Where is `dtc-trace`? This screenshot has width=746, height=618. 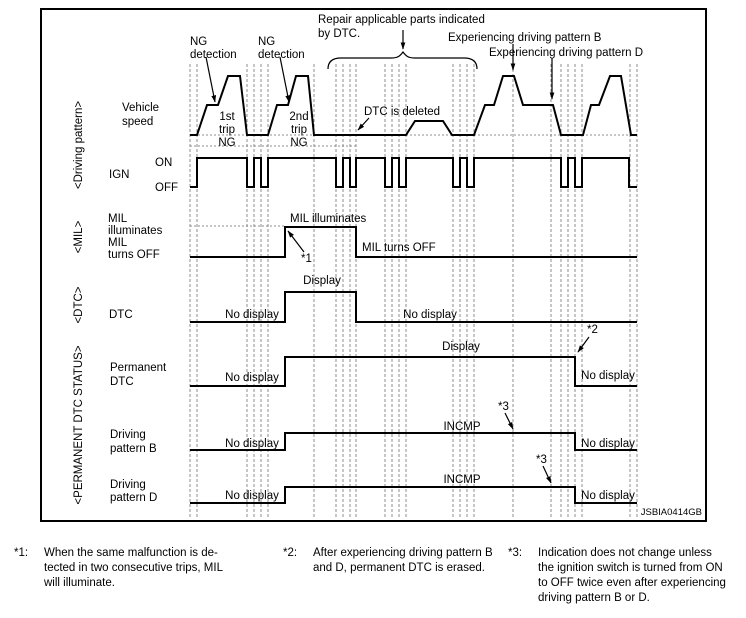 dtc-trace is located at coordinates (413, 307).